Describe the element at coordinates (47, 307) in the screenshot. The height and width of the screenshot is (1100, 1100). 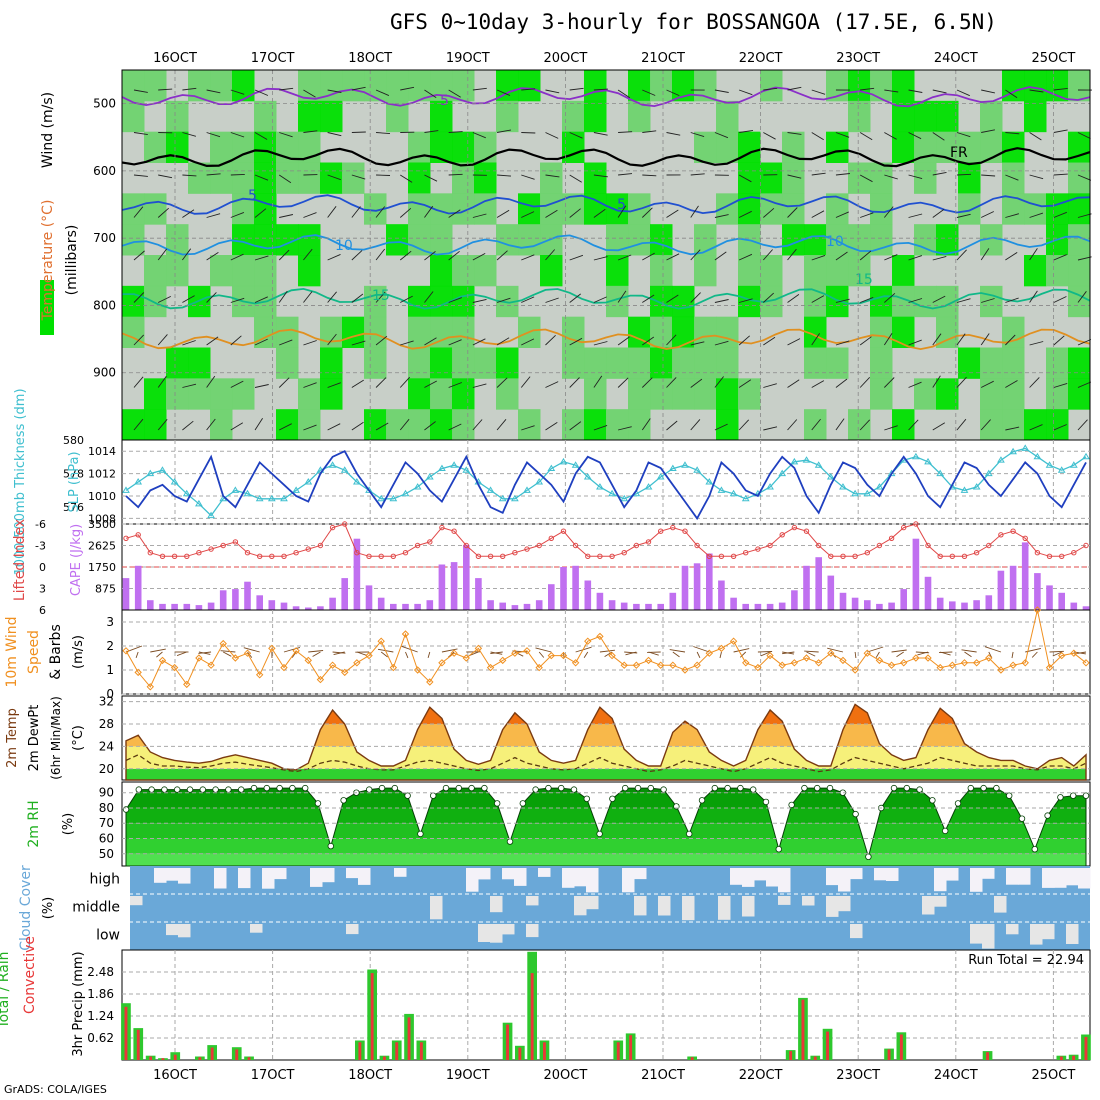
I see `rh-legend-swatch` at that location.